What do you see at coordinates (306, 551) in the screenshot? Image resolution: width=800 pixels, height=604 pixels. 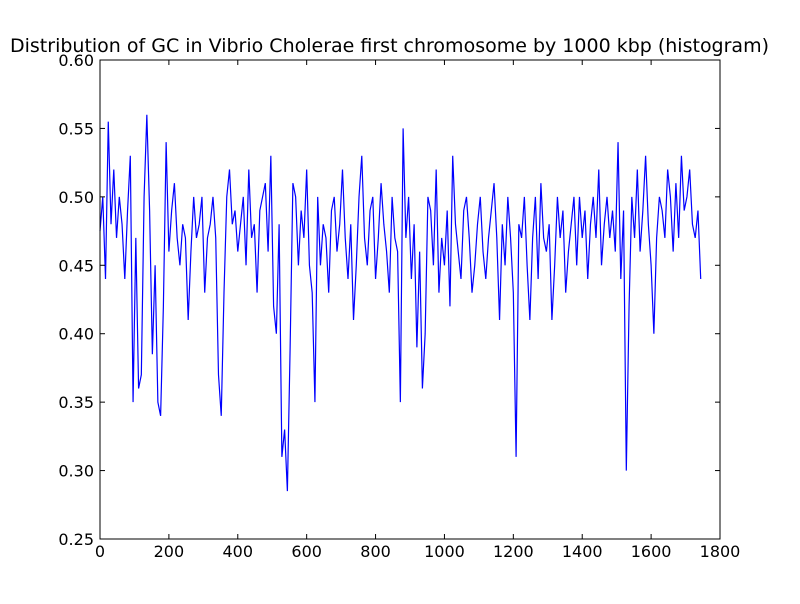 I see `x-tick-label-3: 600` at bounding box center [306, 551].